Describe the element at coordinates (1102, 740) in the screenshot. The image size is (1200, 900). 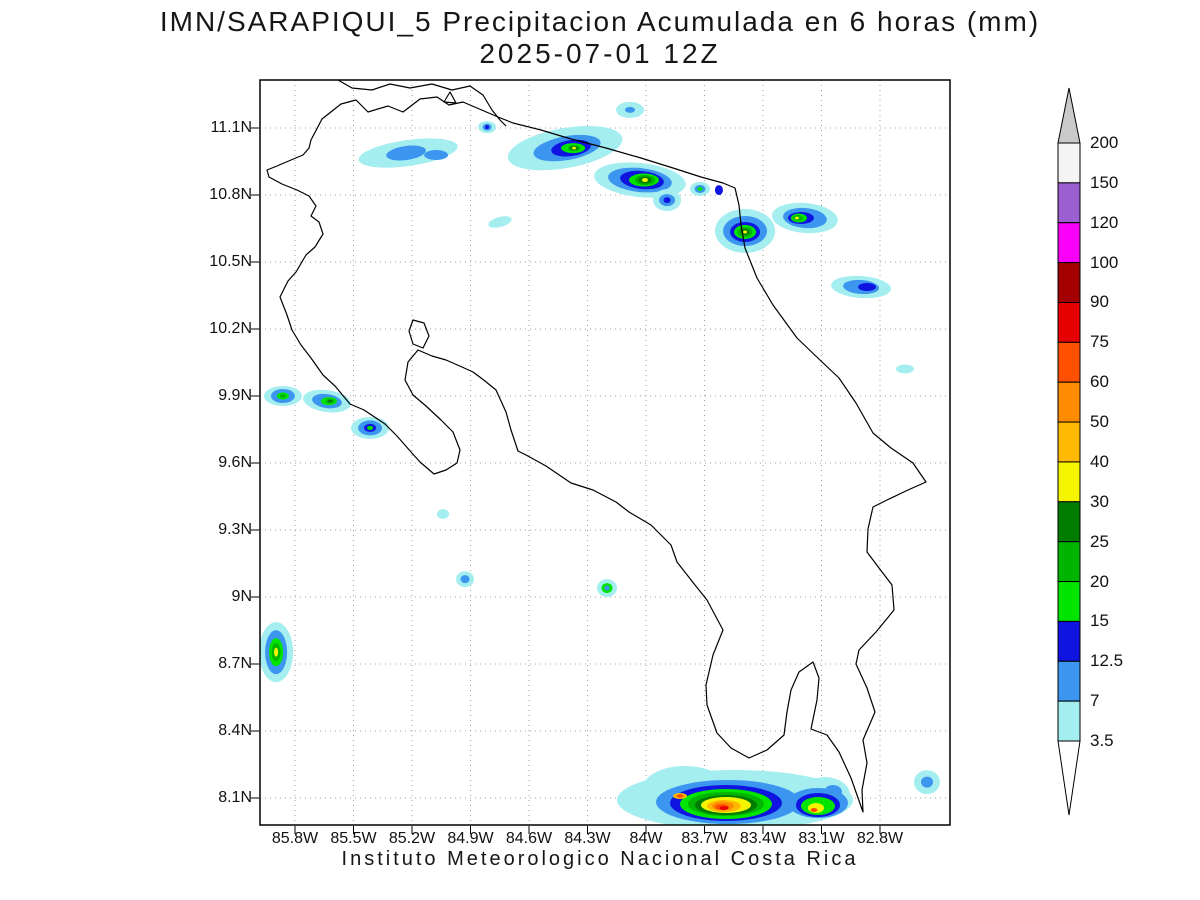
I see `colorbar-tick-label: 3.5` at that location.